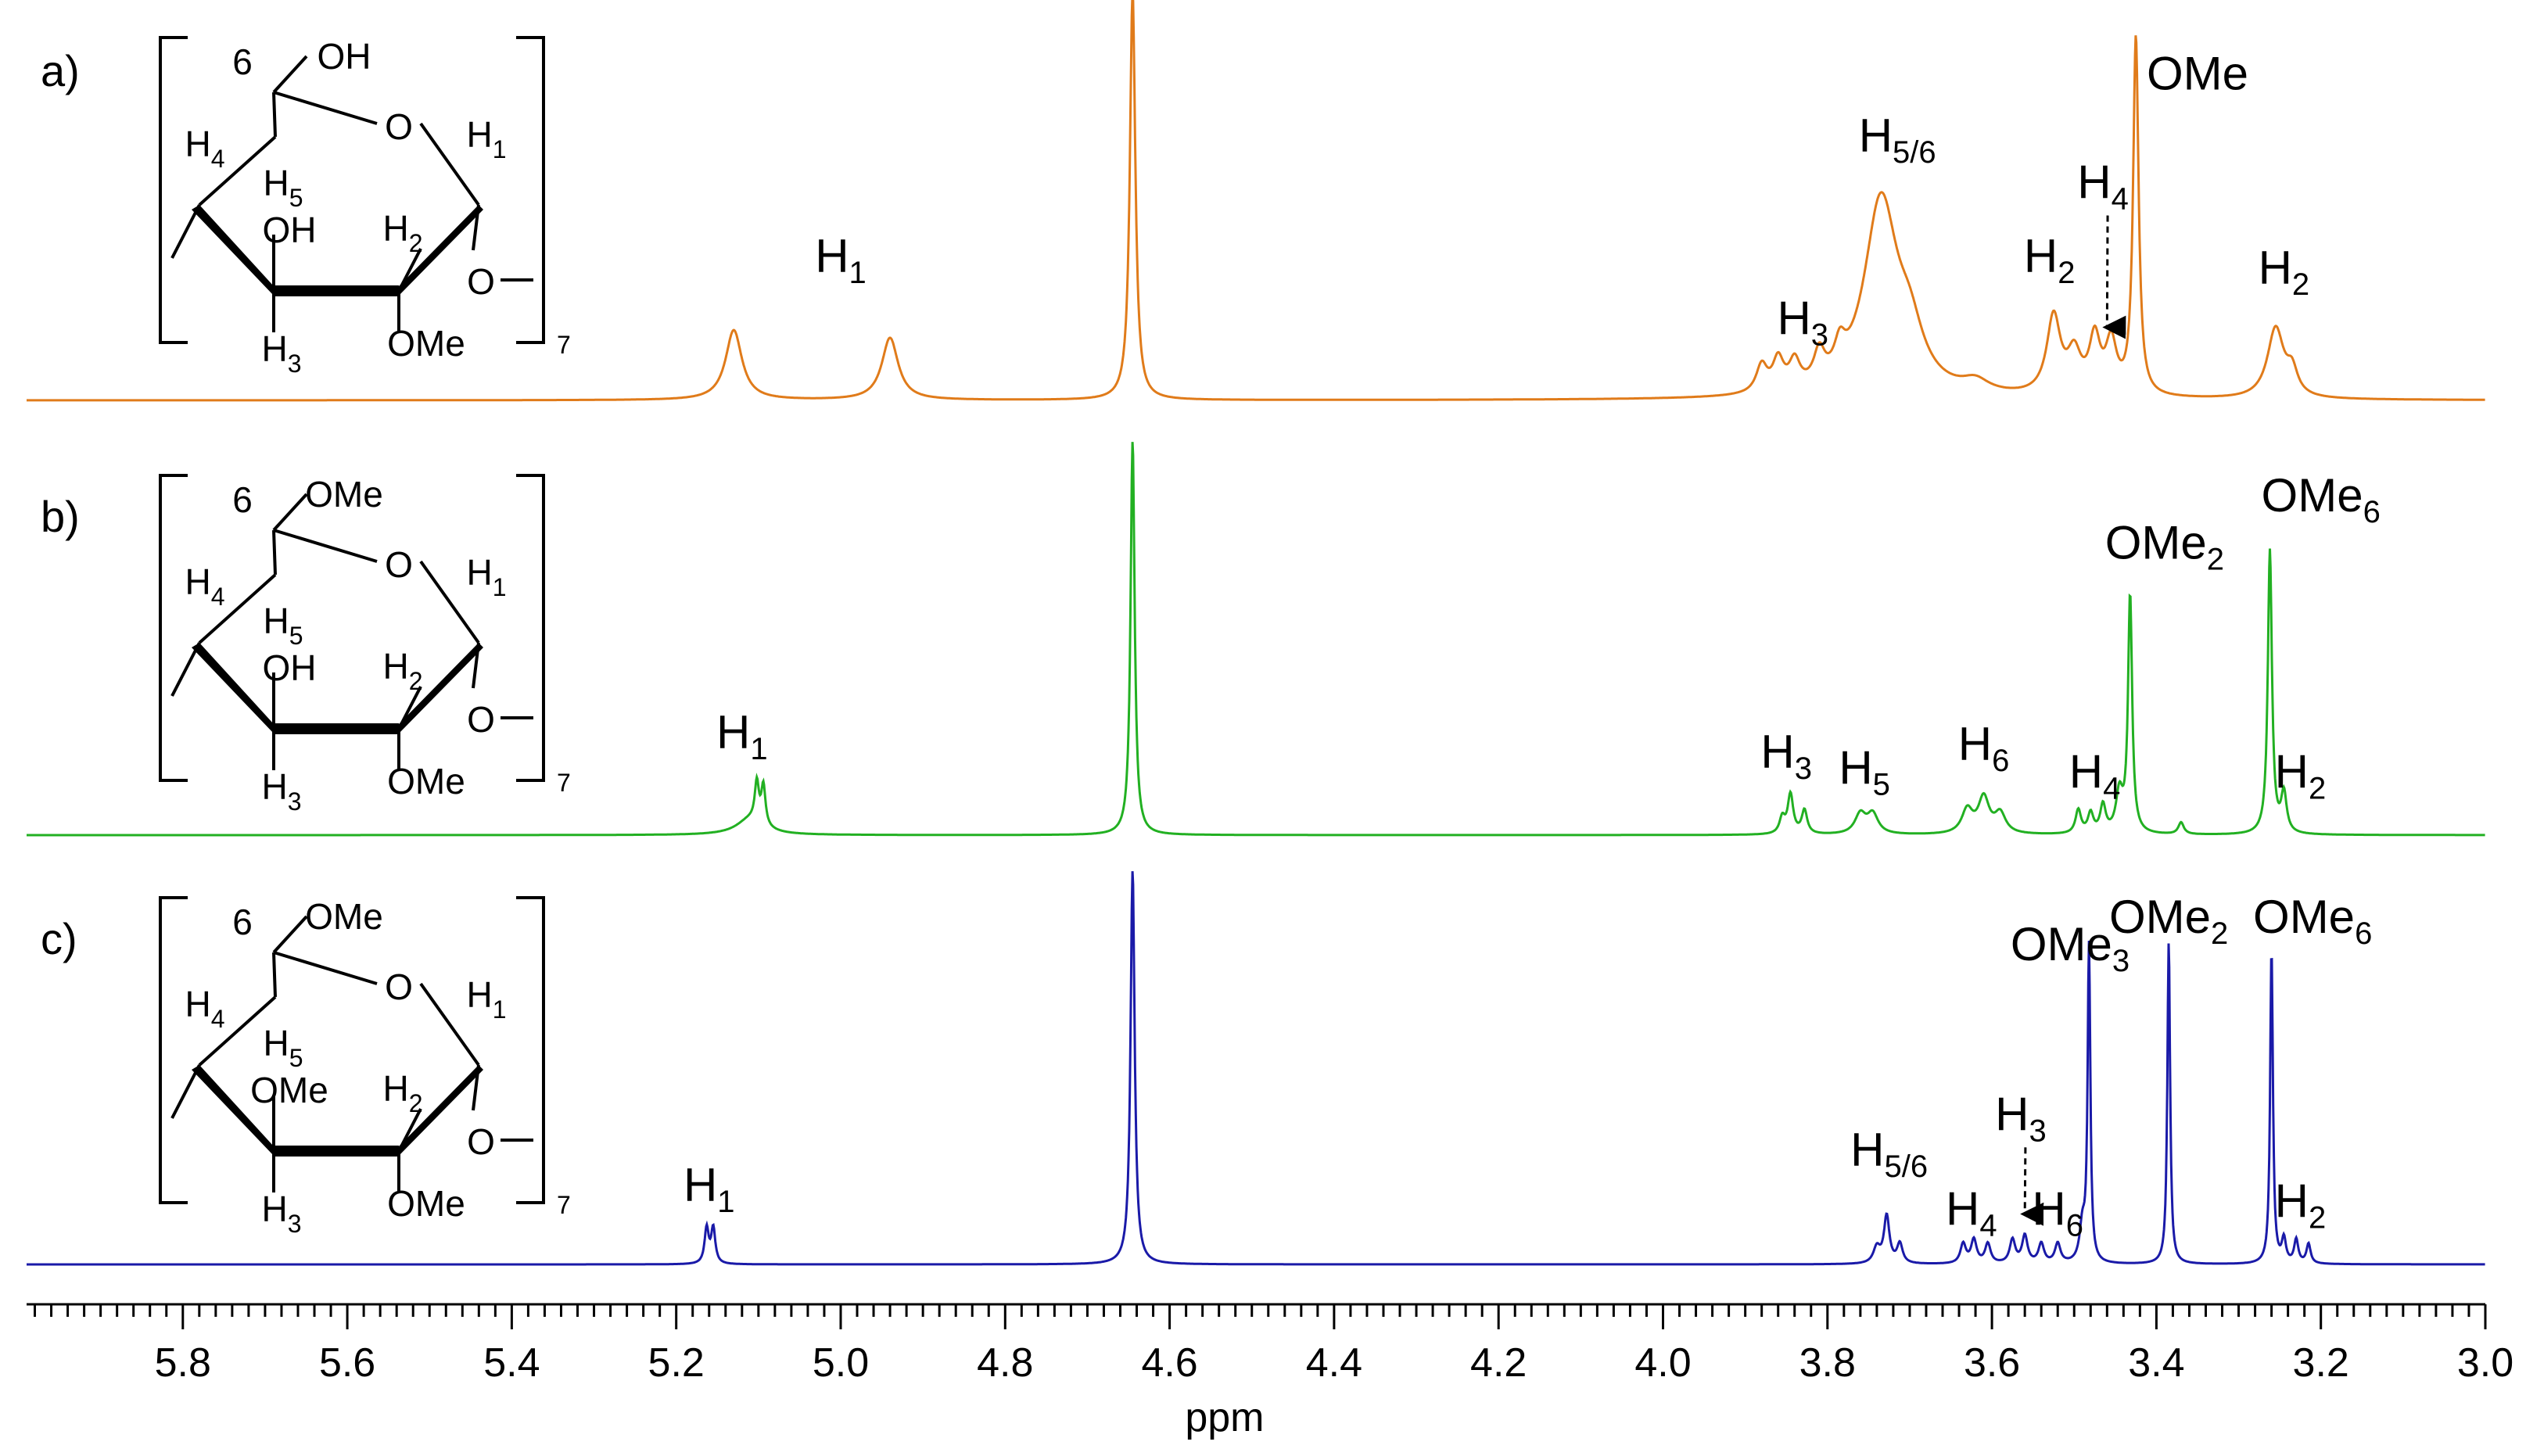 The height and width of the screenshot is (1456, 2526). I want to click on peak-label-3-3: H4, so click(1971, 1213).